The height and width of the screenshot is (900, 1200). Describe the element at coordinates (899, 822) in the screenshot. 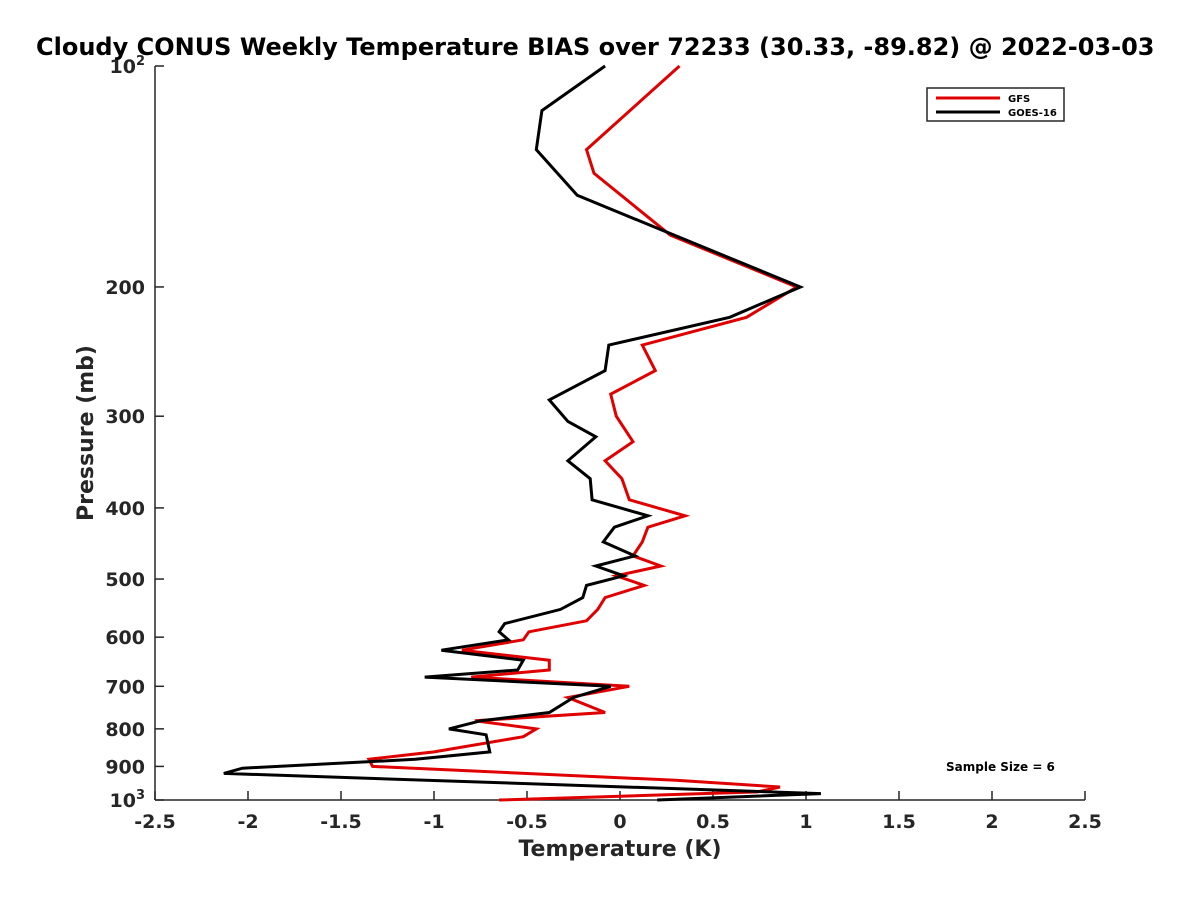

I see `x-tick-label: 1.5` at that location.